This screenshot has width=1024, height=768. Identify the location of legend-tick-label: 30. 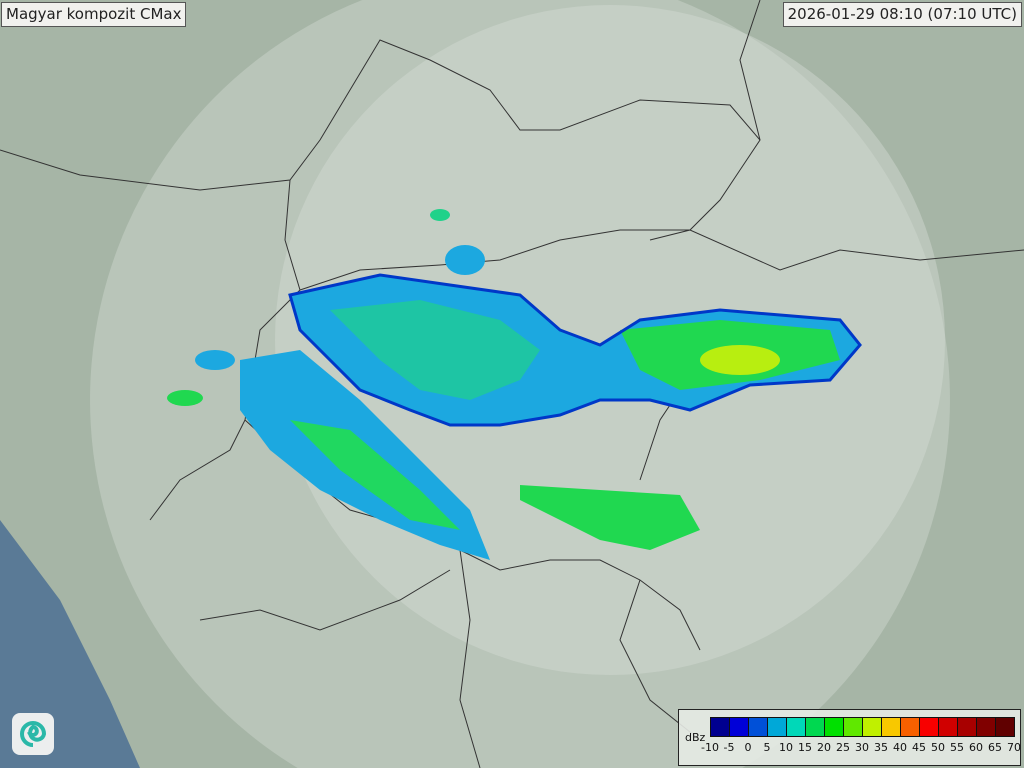
(862, 747).